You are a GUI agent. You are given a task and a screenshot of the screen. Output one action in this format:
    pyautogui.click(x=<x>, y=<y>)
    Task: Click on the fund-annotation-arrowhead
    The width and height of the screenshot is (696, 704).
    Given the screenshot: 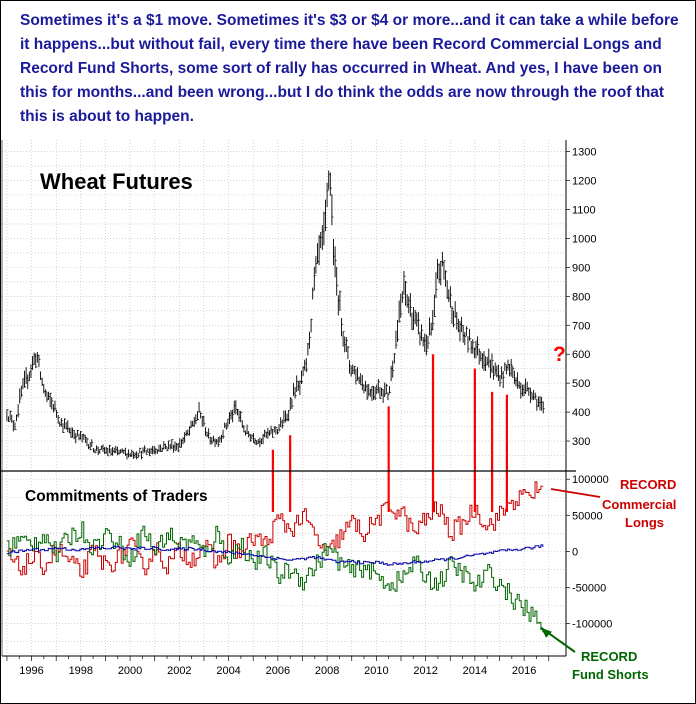 What is the action you would take?
    pyautogui.click(x=546, y=632)
    